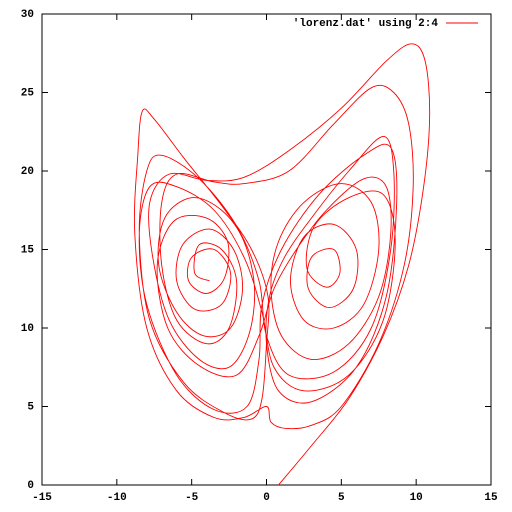 The image size is (512, 512). Describe the element at coordinates (341, 498) in the screenshot. I see `x-tick-label: 5` at that location.